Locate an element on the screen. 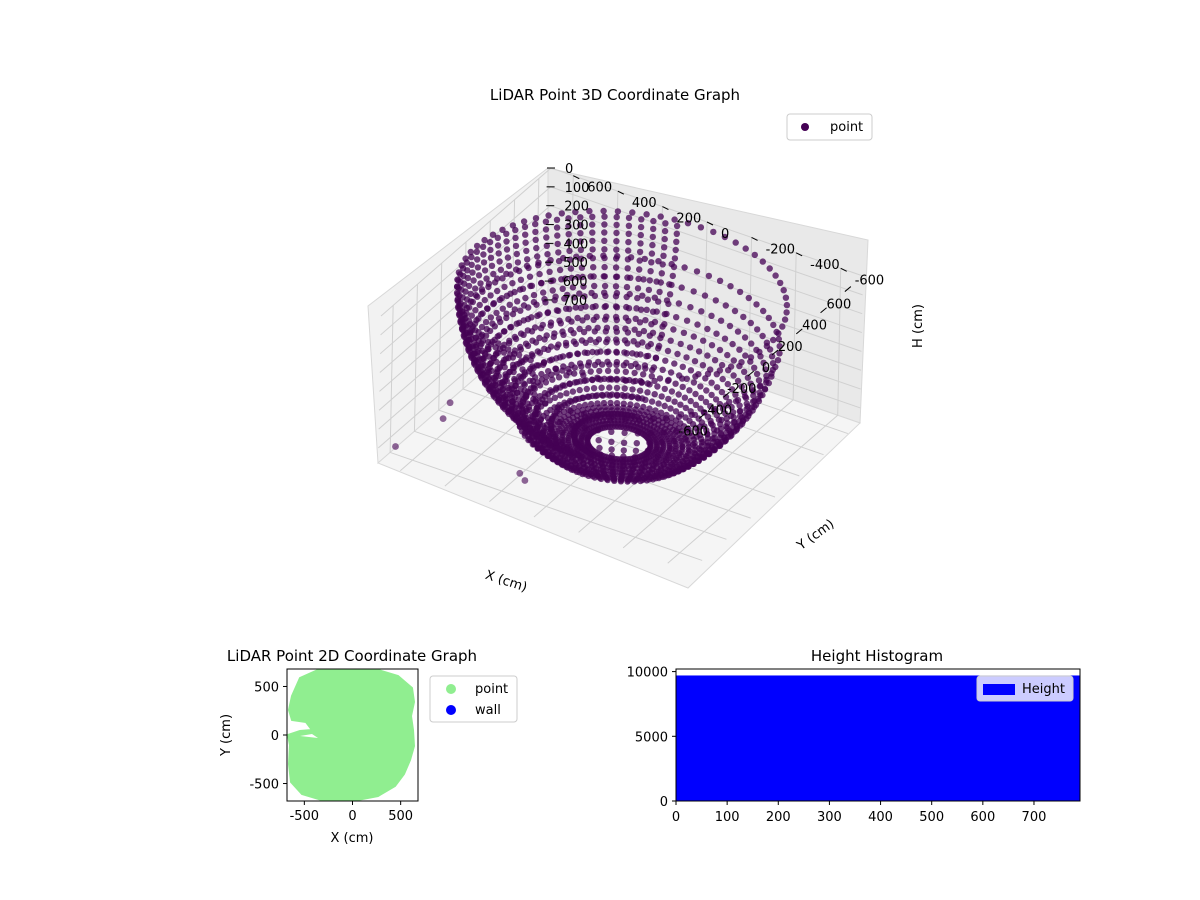 Image resolution: width=1200 pixels, height=900 pixels. point-3d-1948 is located at coordinates (587, 317).